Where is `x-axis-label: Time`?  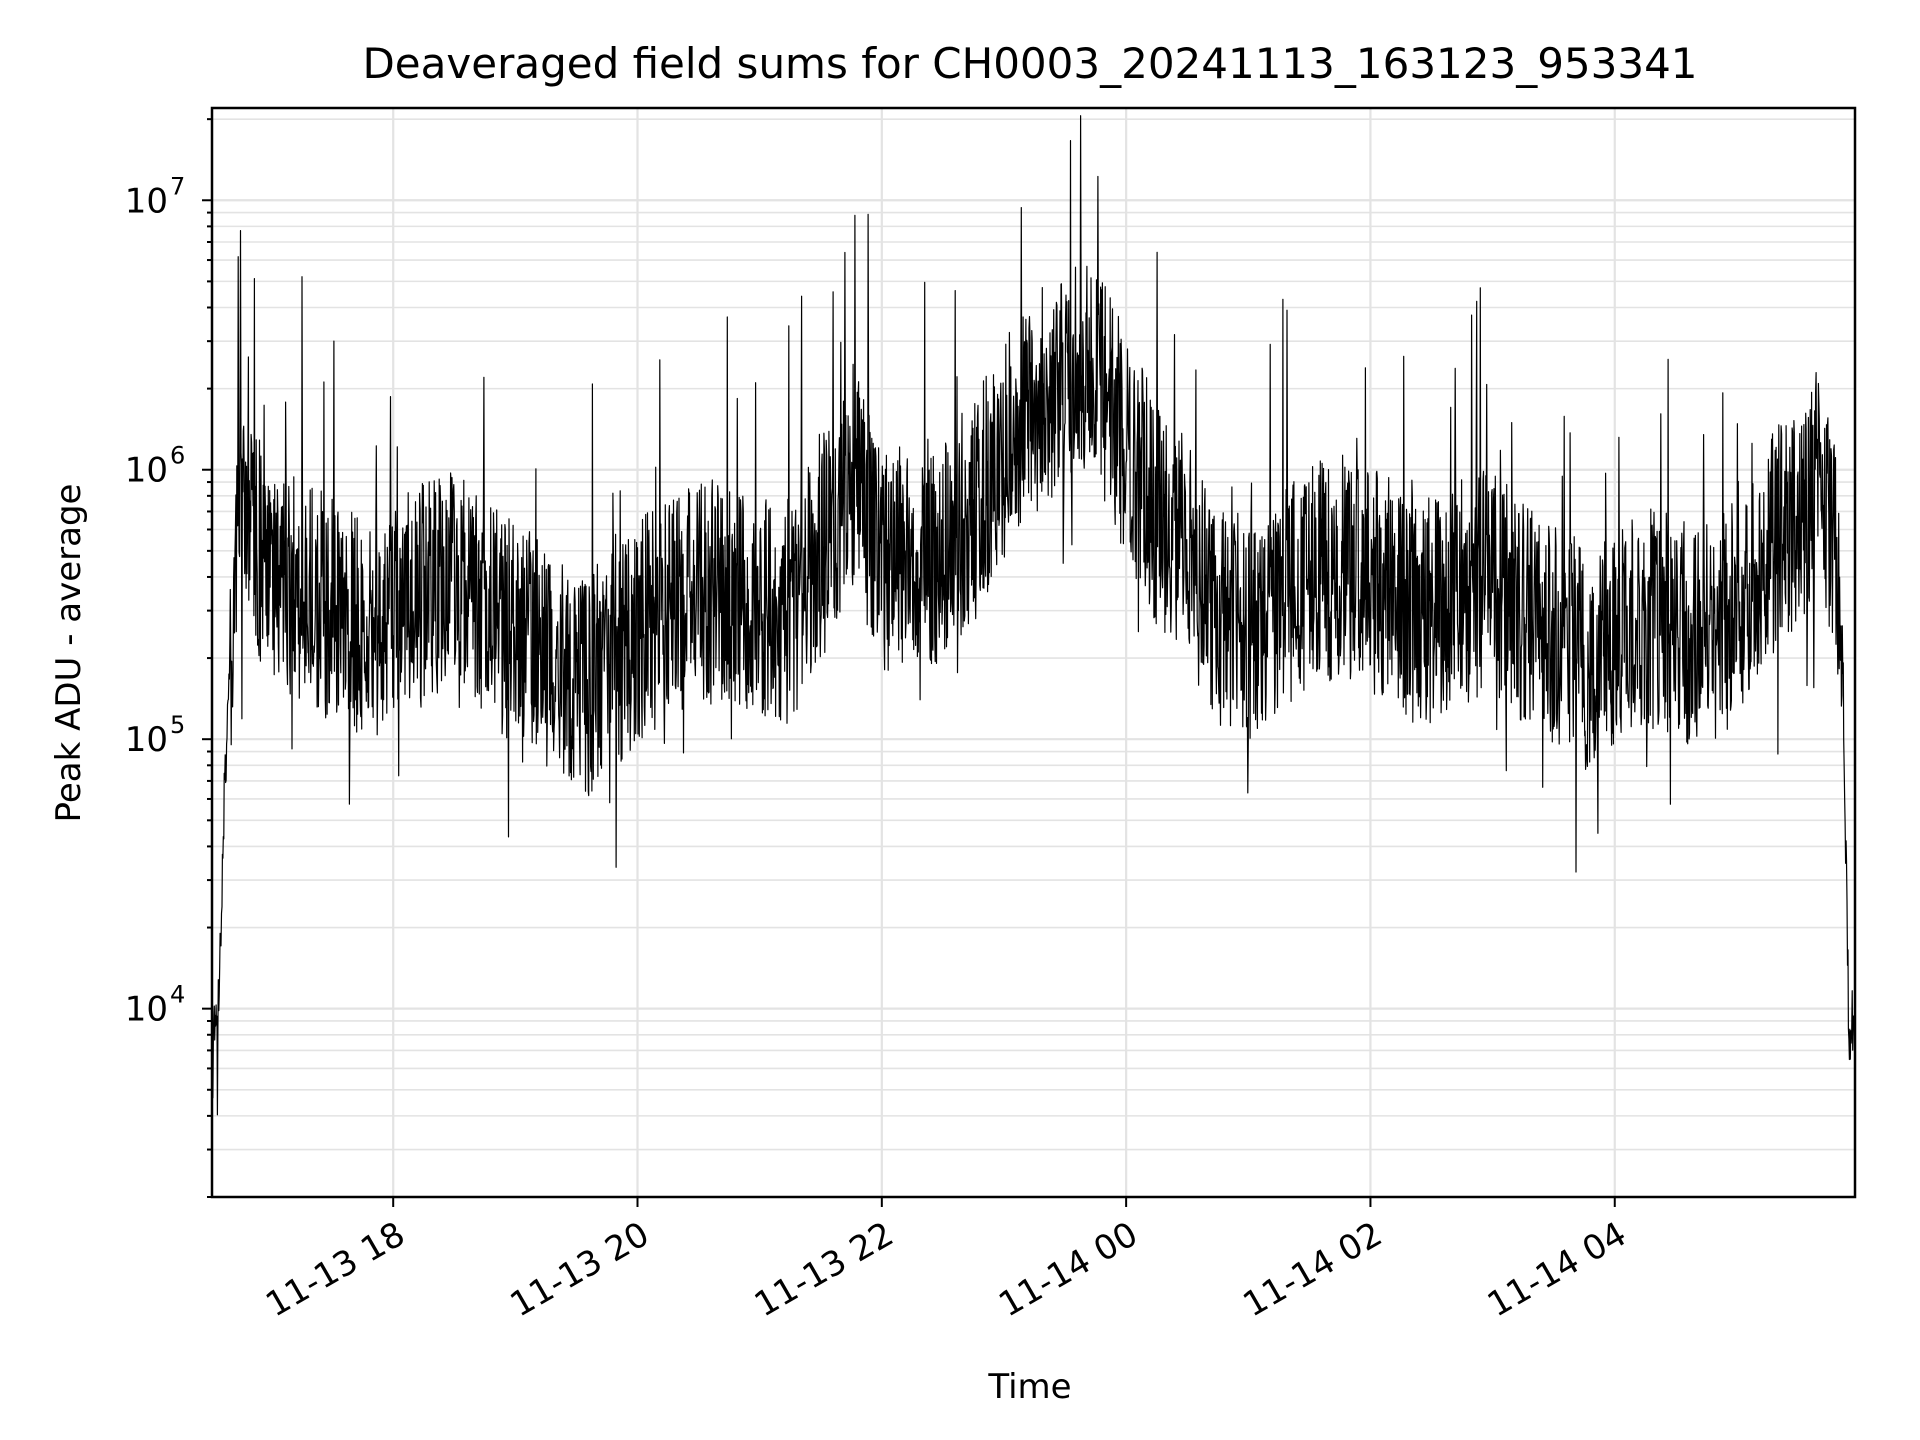
x-axis-label: Time is located at coordinates (1029, 1387).